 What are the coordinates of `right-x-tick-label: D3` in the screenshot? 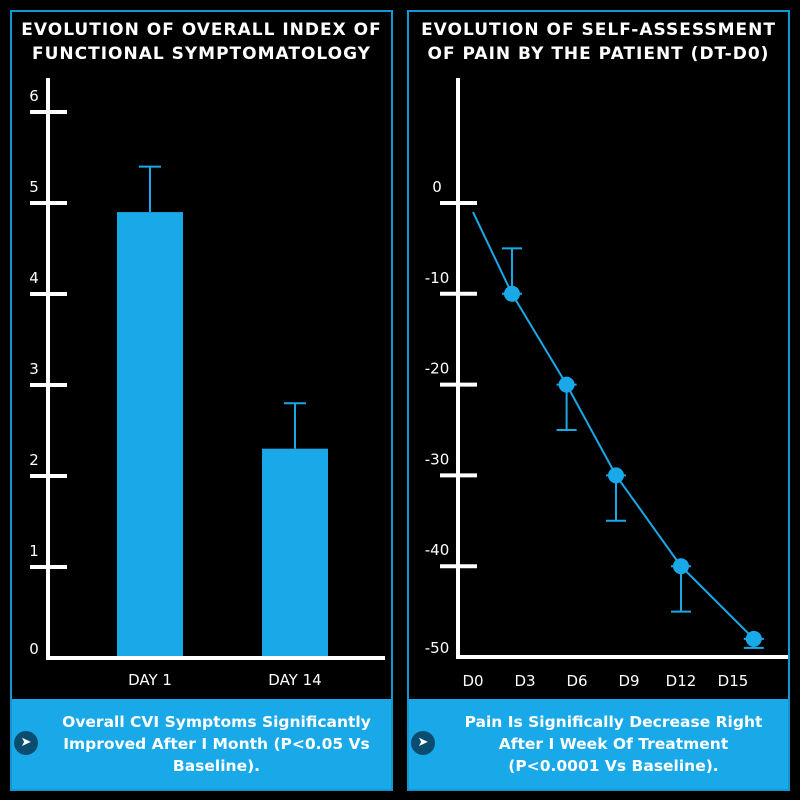 It's located at (524, 681).